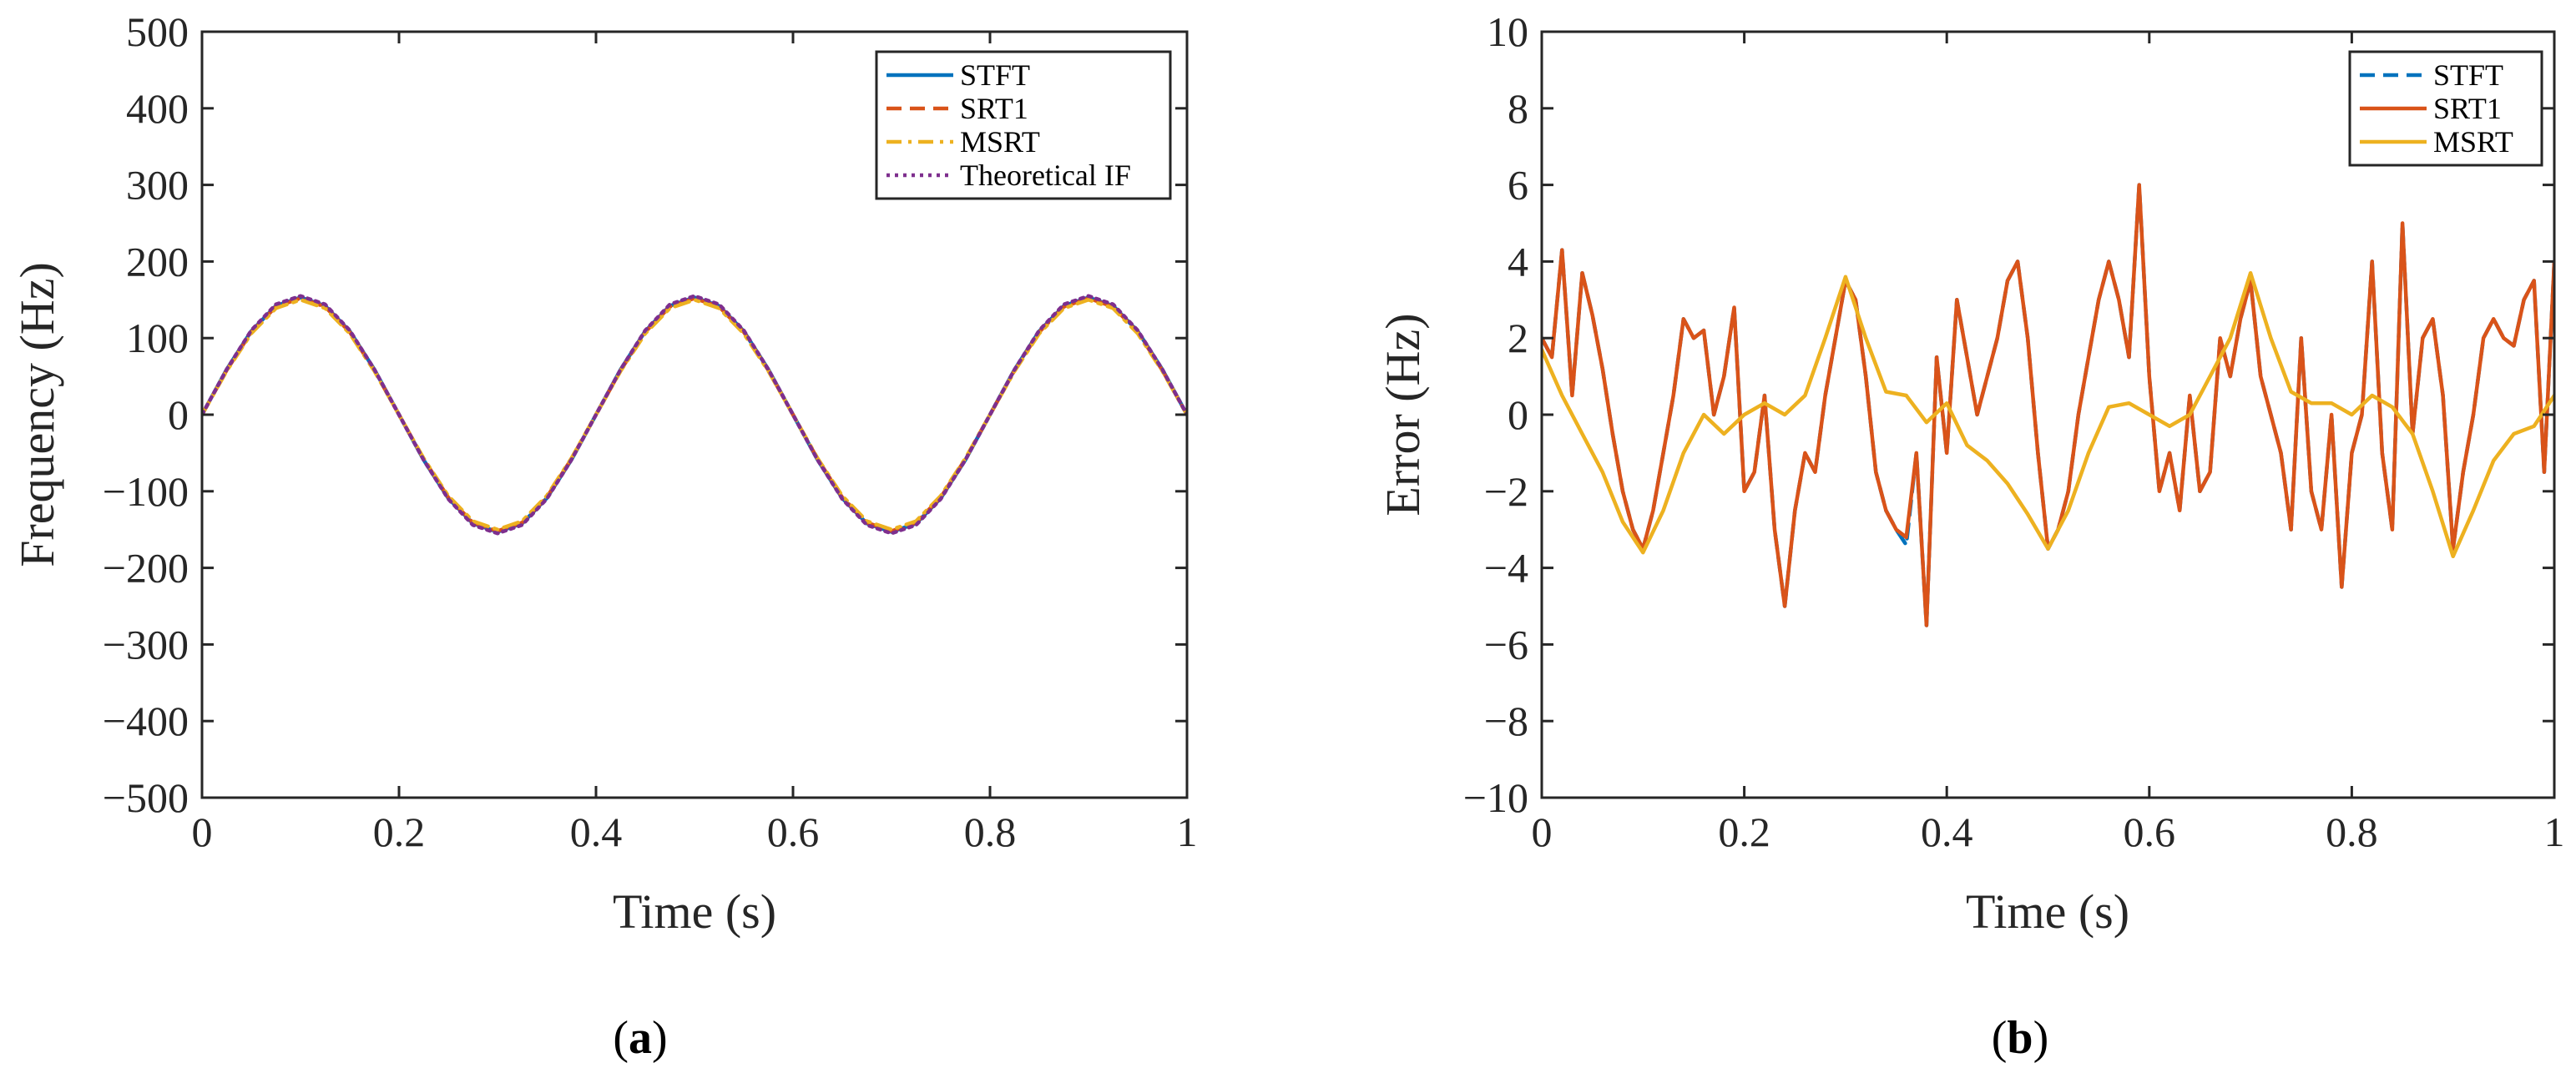  What do you see at coordinates (157, 338) in the screenshot?
I see `y-tick-label: 100` at bounding box center [157, 338].